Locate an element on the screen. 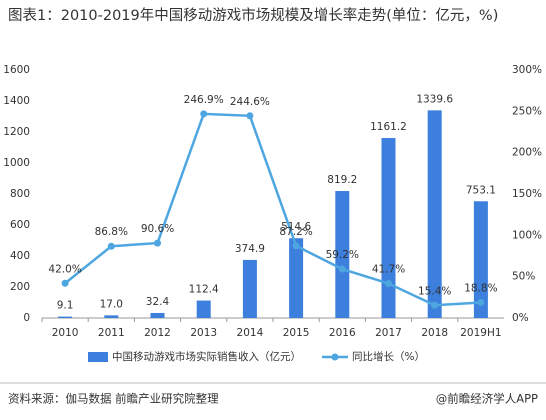  legend-label: 中国移动游戏市场实际销售收入（亿元） is located at coordinates (206, 356).